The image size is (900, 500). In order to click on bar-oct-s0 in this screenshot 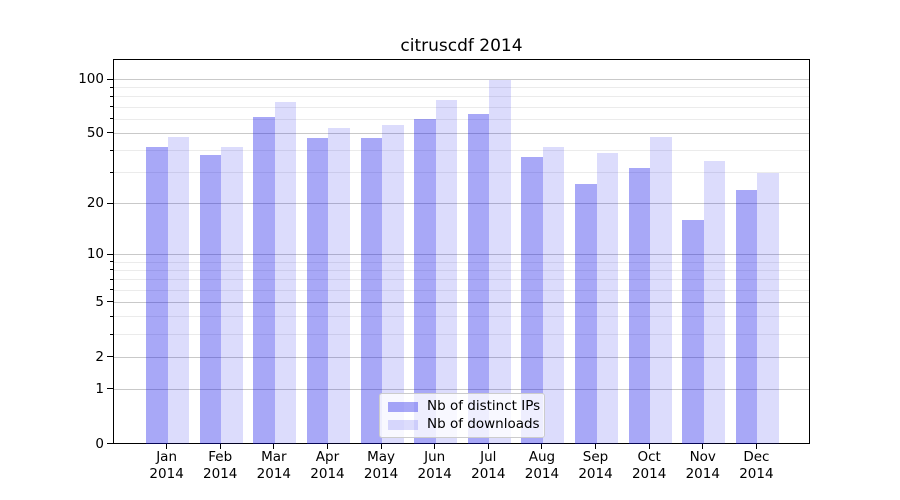, I will do `click(639, 305)`.